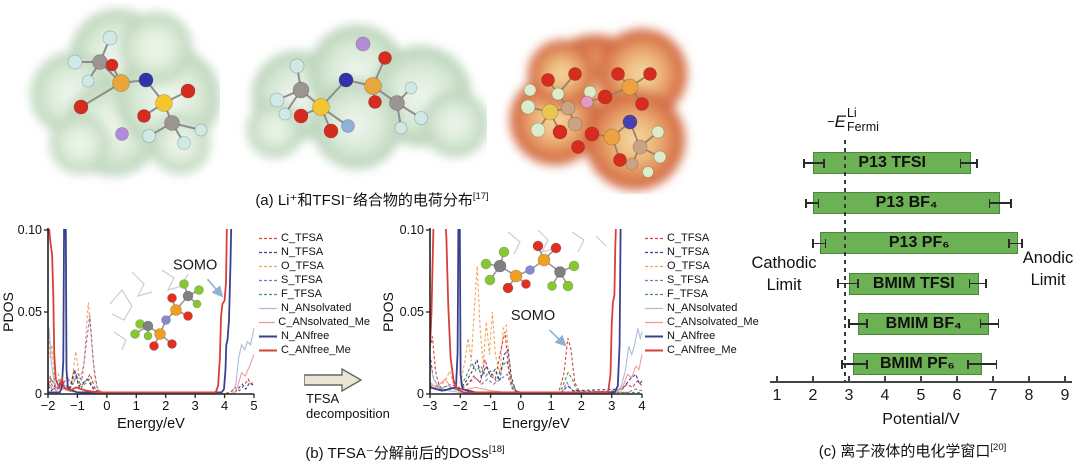  I want to click on dos-x-tick-label: 4, so click(641, 405).